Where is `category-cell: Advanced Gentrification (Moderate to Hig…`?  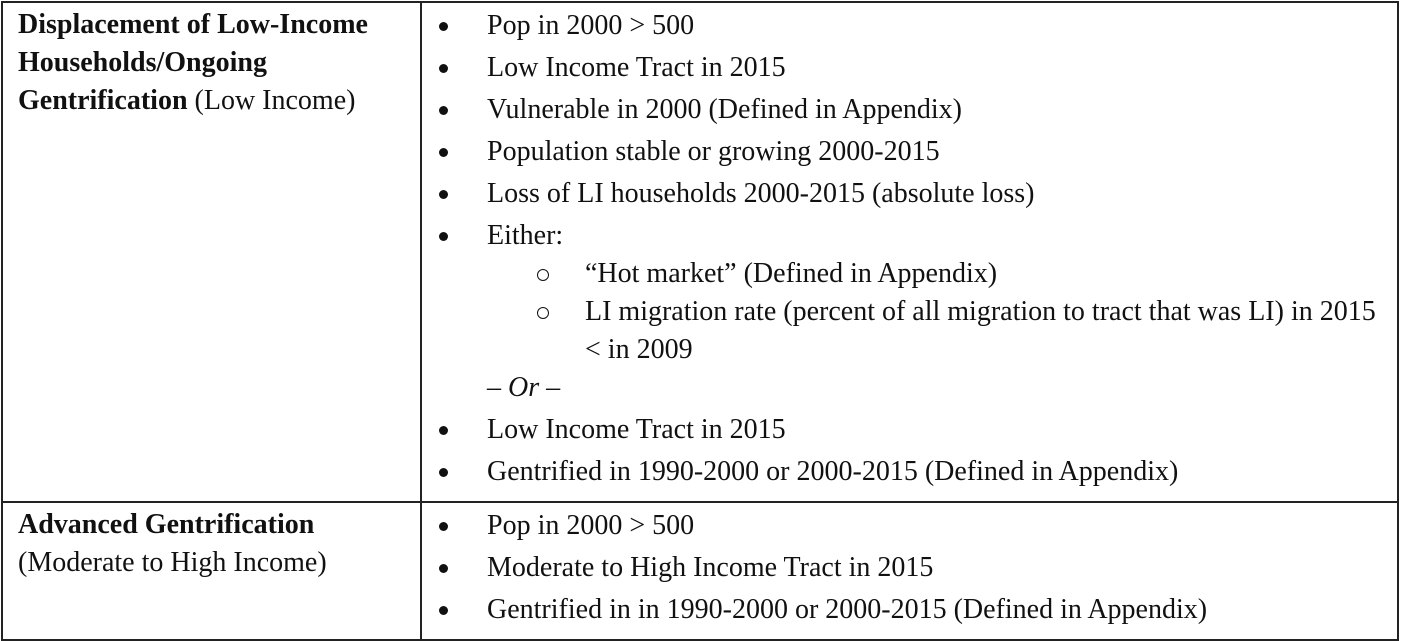
category-cell: Advanced Gentrification (Moderate to Hig… is located at coordinates (211, 571).